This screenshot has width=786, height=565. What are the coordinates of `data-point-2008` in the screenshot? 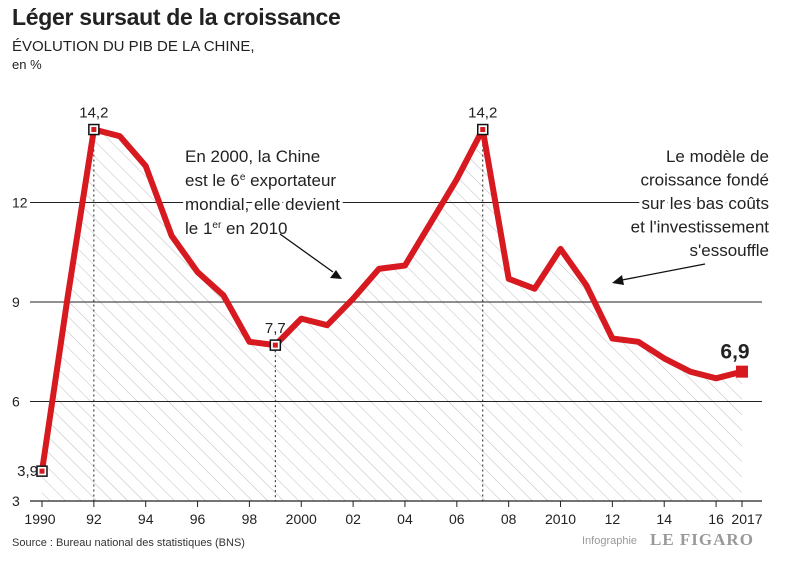 It's located at (509, 279).